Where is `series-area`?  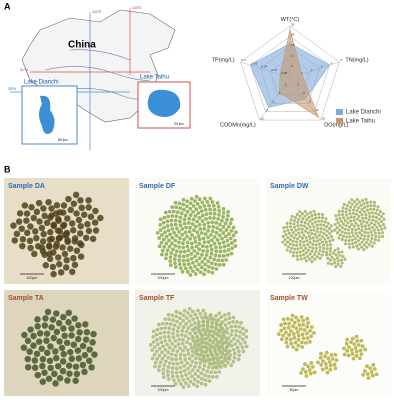
series-area is located at coordinates (299, 73).